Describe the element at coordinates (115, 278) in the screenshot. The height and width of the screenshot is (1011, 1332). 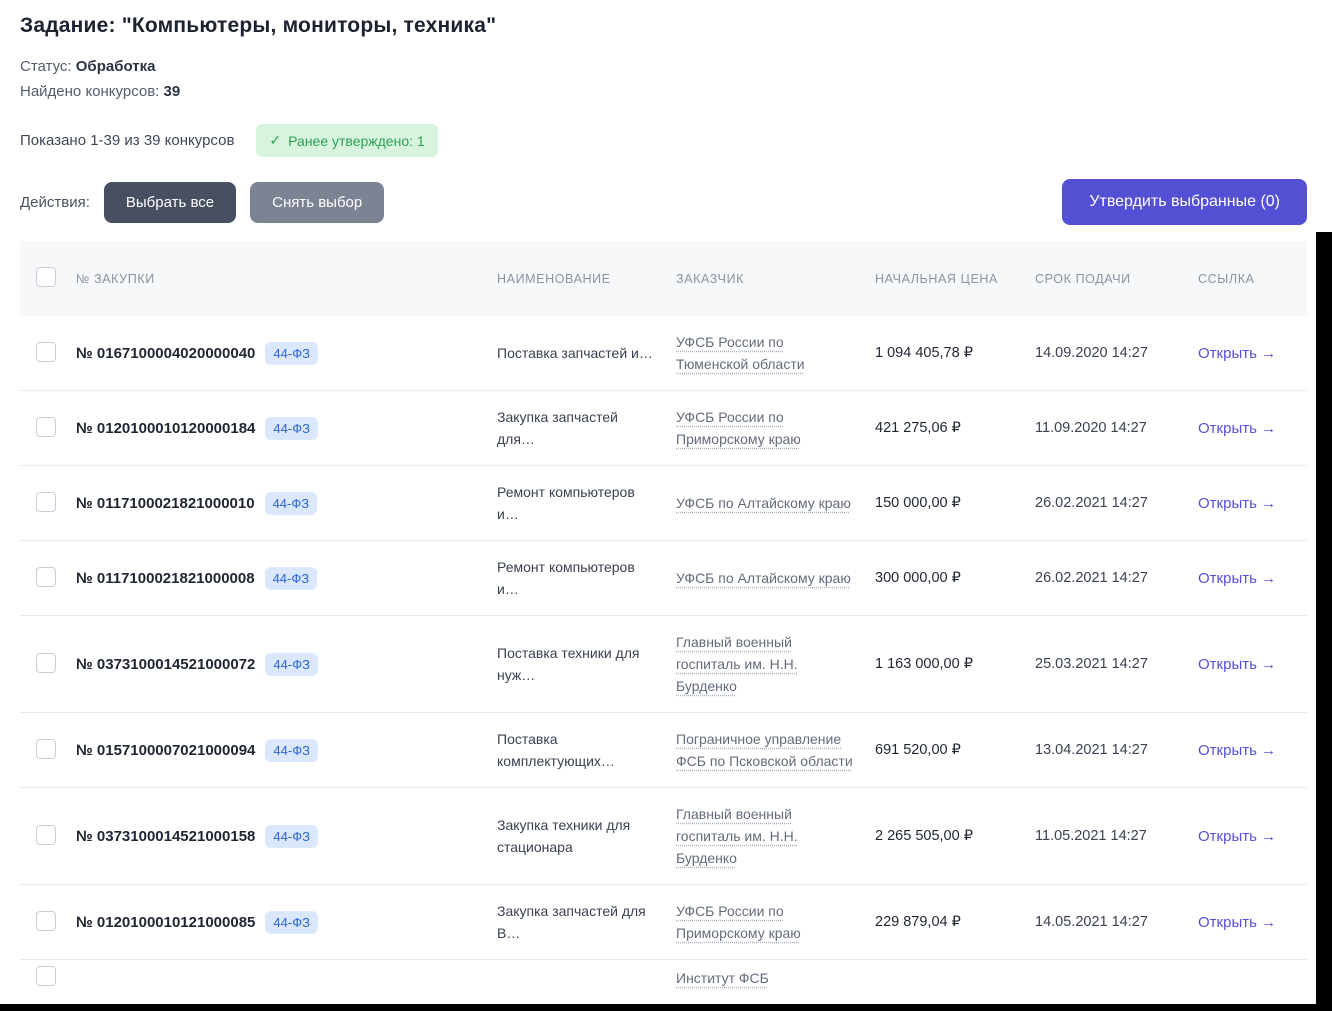
I see `col-header-number: № ЗАКУПКИ` at that location.